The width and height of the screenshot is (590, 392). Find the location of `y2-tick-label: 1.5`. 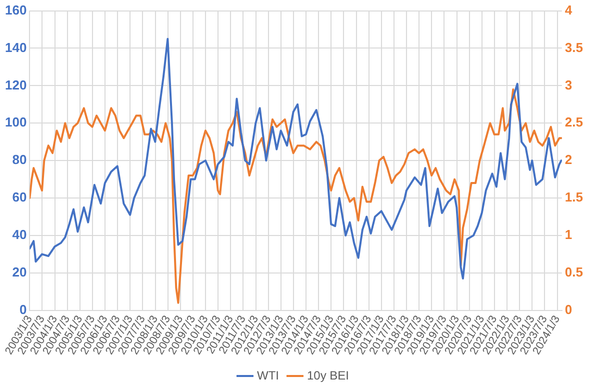

y2-tick-label: 1.5 is located at coordinates (574, 197).